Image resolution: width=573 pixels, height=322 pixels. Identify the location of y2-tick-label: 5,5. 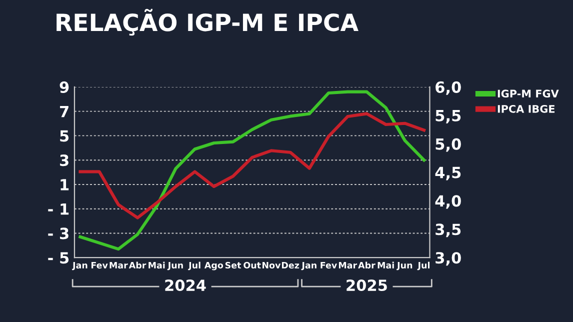
(448, 117).